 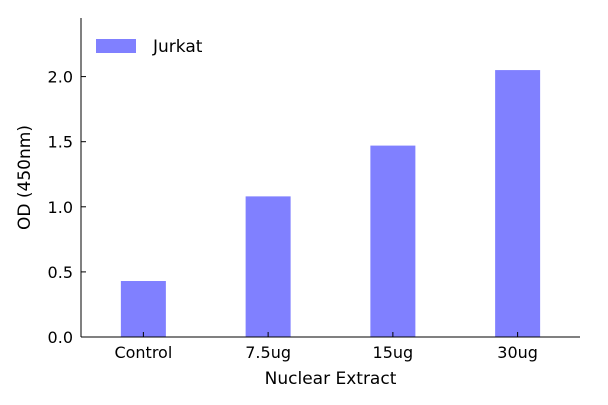 I want to click on x-tick-label: Control, so click(x=143, y=352).